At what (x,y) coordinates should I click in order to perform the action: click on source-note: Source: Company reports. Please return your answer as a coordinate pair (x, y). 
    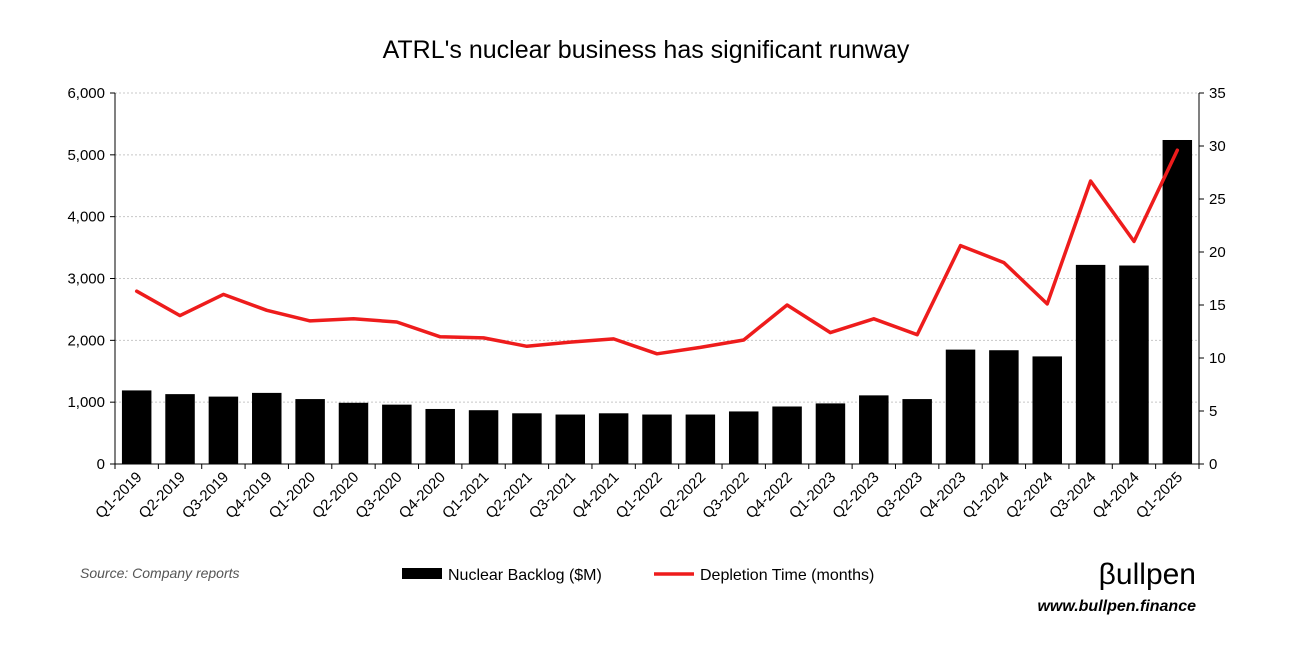
    Looking at the image, I should click on (160, 573).